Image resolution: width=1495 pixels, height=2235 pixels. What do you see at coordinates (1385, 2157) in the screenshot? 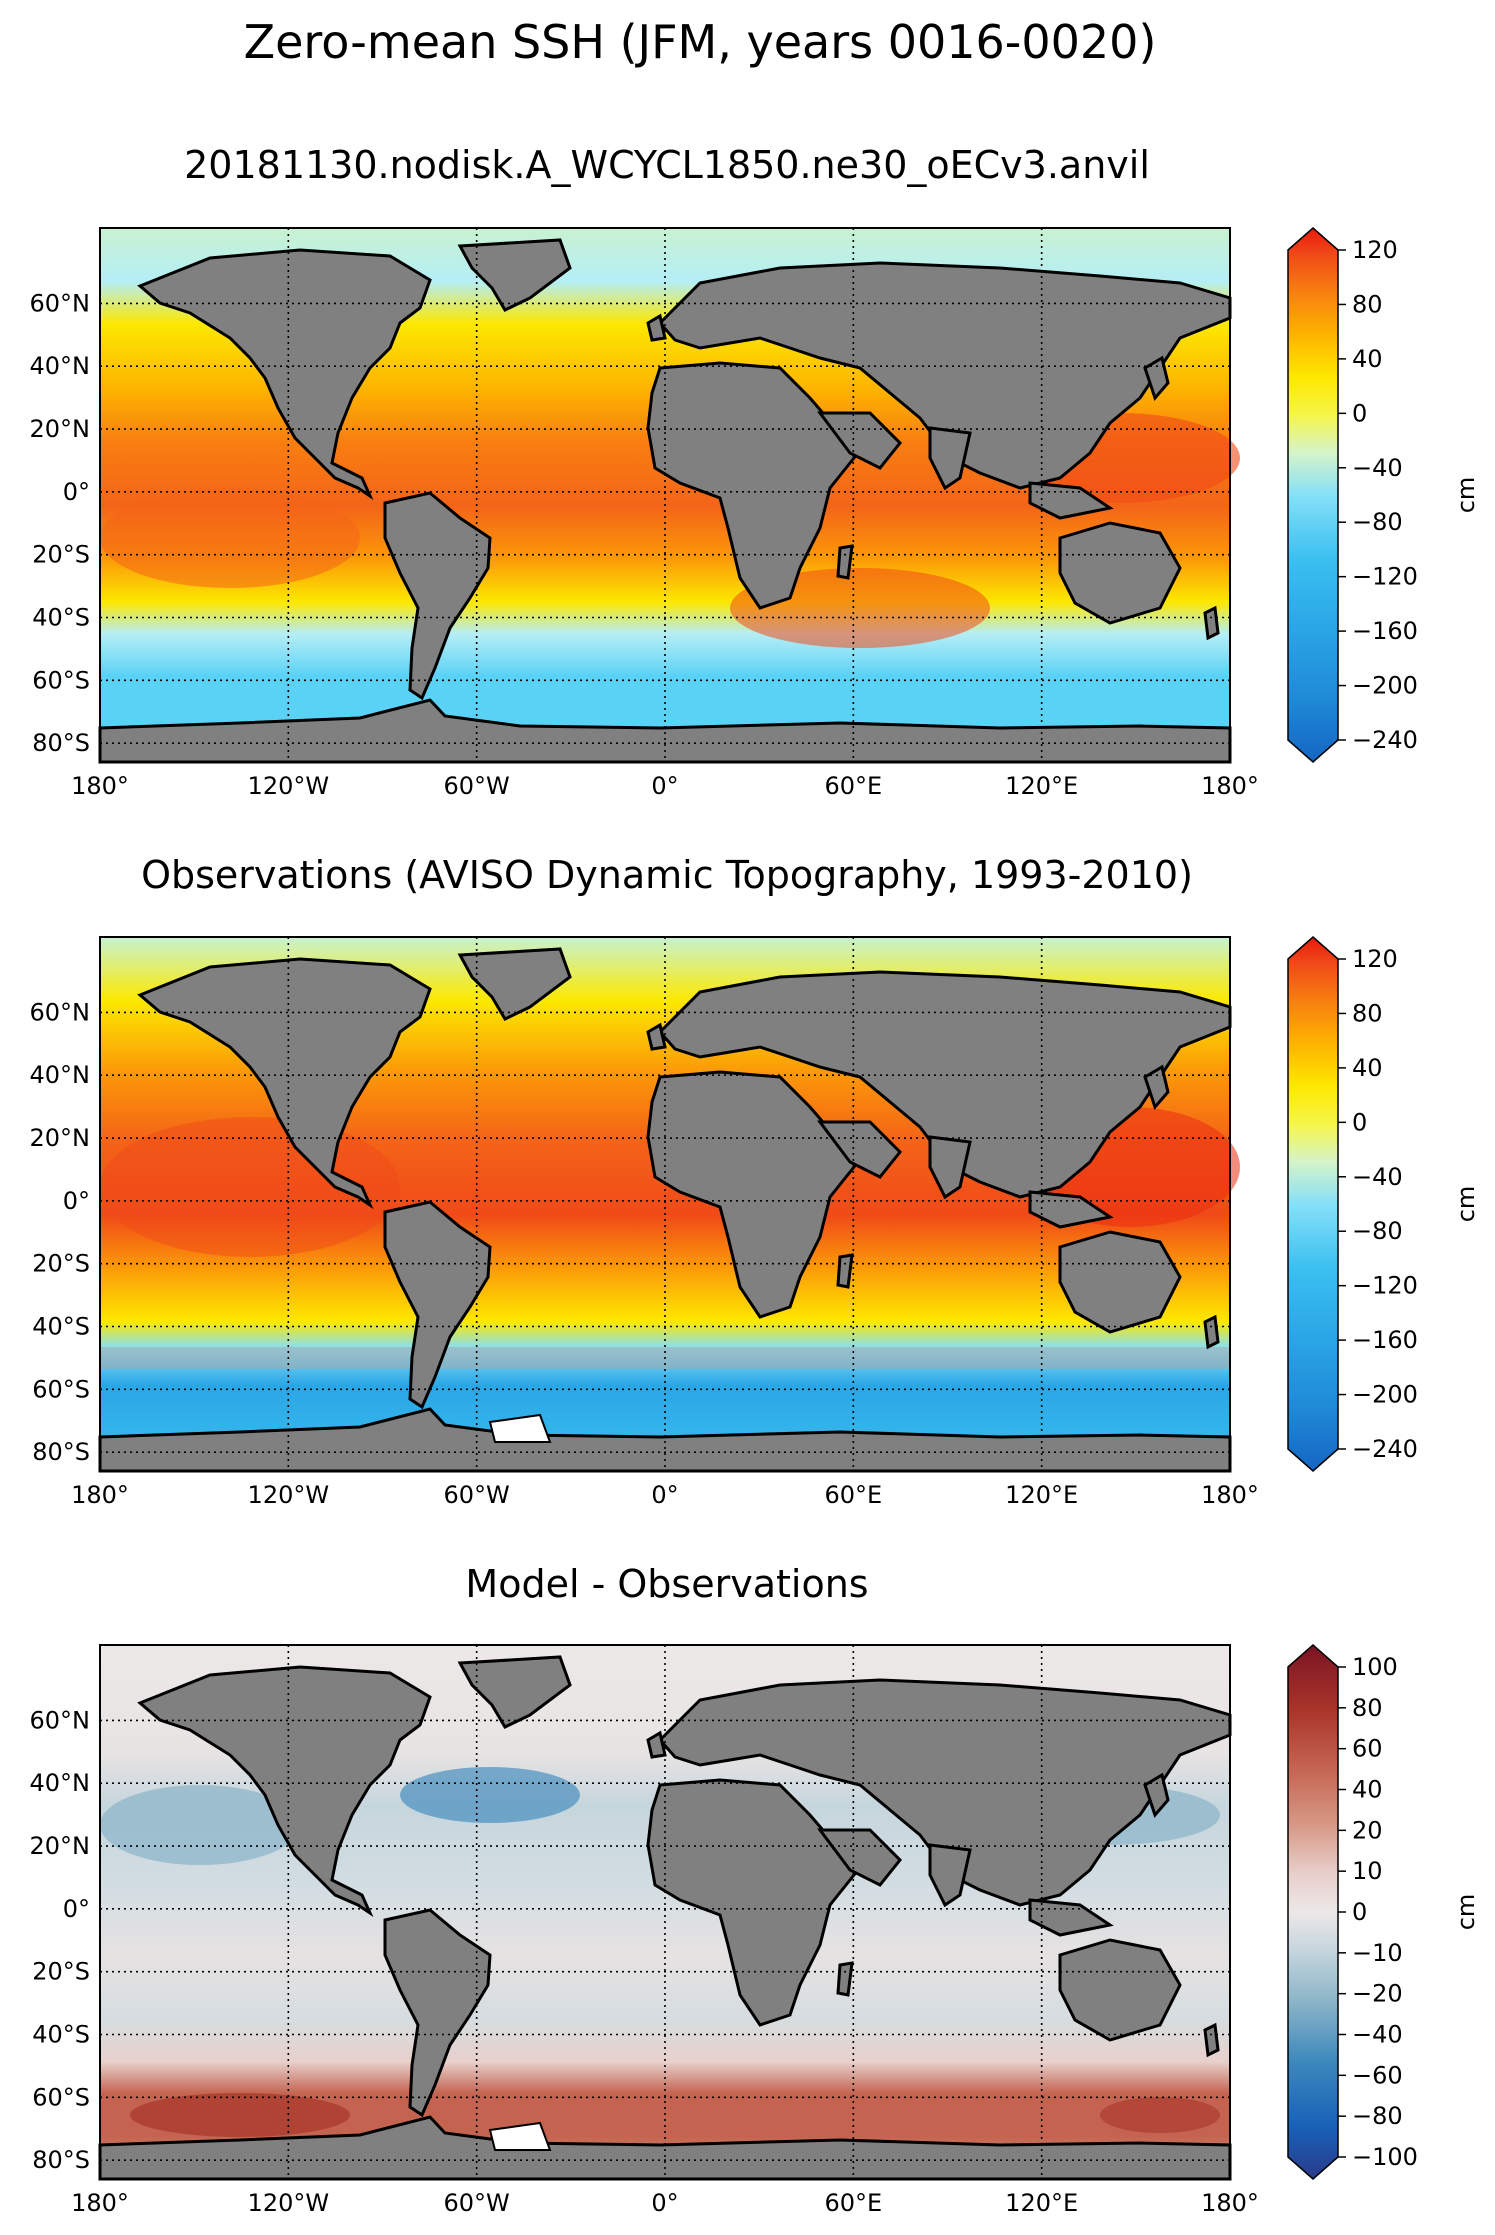
I see `colorbar-tick-label: −100` at bounding box center [1385, 2157].